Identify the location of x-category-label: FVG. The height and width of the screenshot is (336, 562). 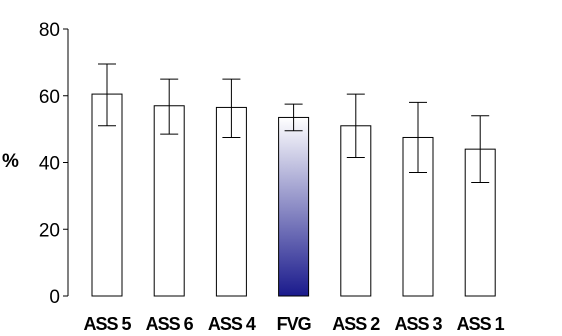
(294, 324).